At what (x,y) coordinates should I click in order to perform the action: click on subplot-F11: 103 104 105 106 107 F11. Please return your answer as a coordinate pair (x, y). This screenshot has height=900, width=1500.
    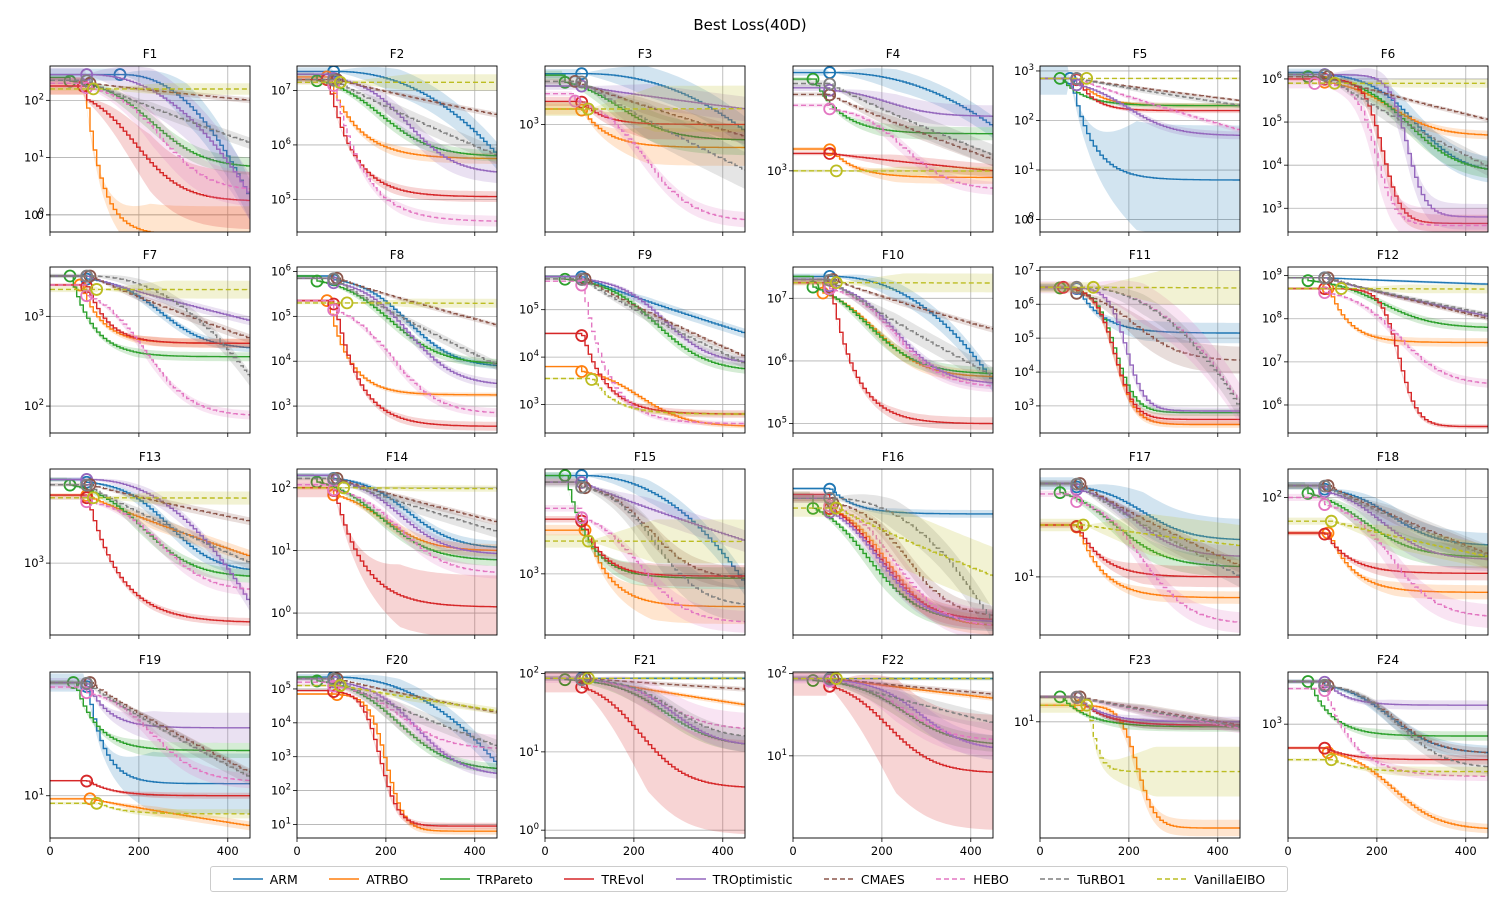
    Looking at the image, I should click on (1127, 342).